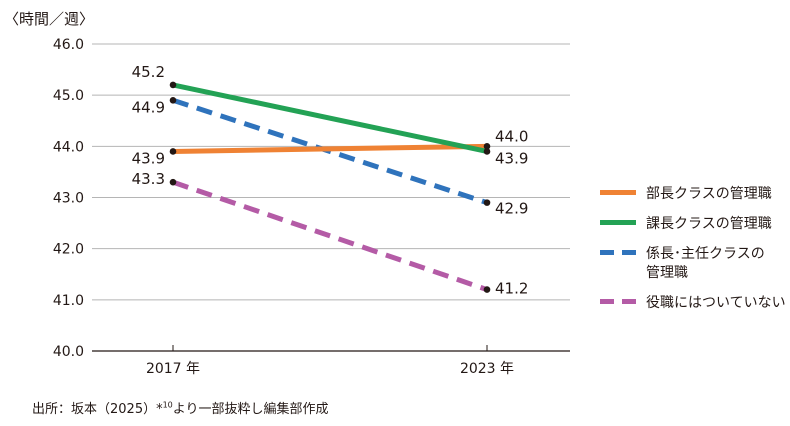 The height and width of the screenshot is (426, 790). Describe the element at coordinates (68, 199) in the screenshot. I see `y-tick-label: 43.0` at that location.